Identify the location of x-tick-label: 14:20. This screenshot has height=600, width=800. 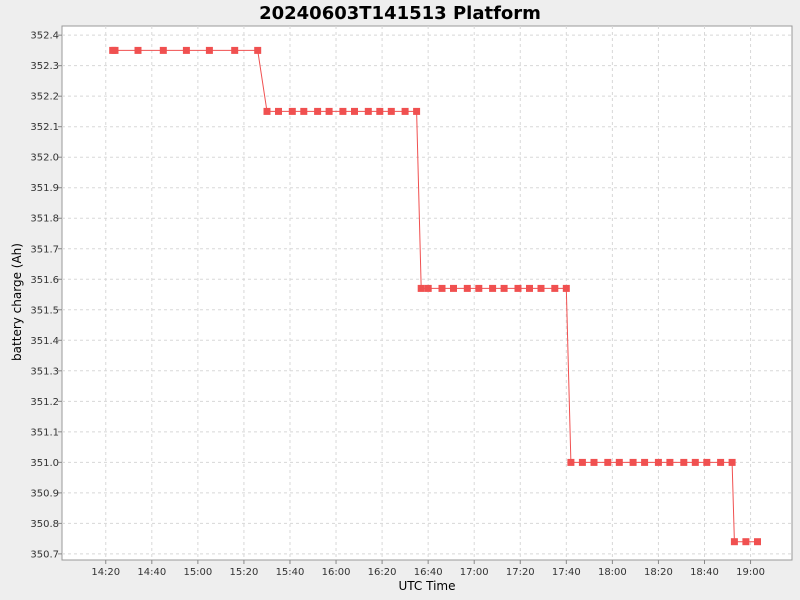
(105, 572).